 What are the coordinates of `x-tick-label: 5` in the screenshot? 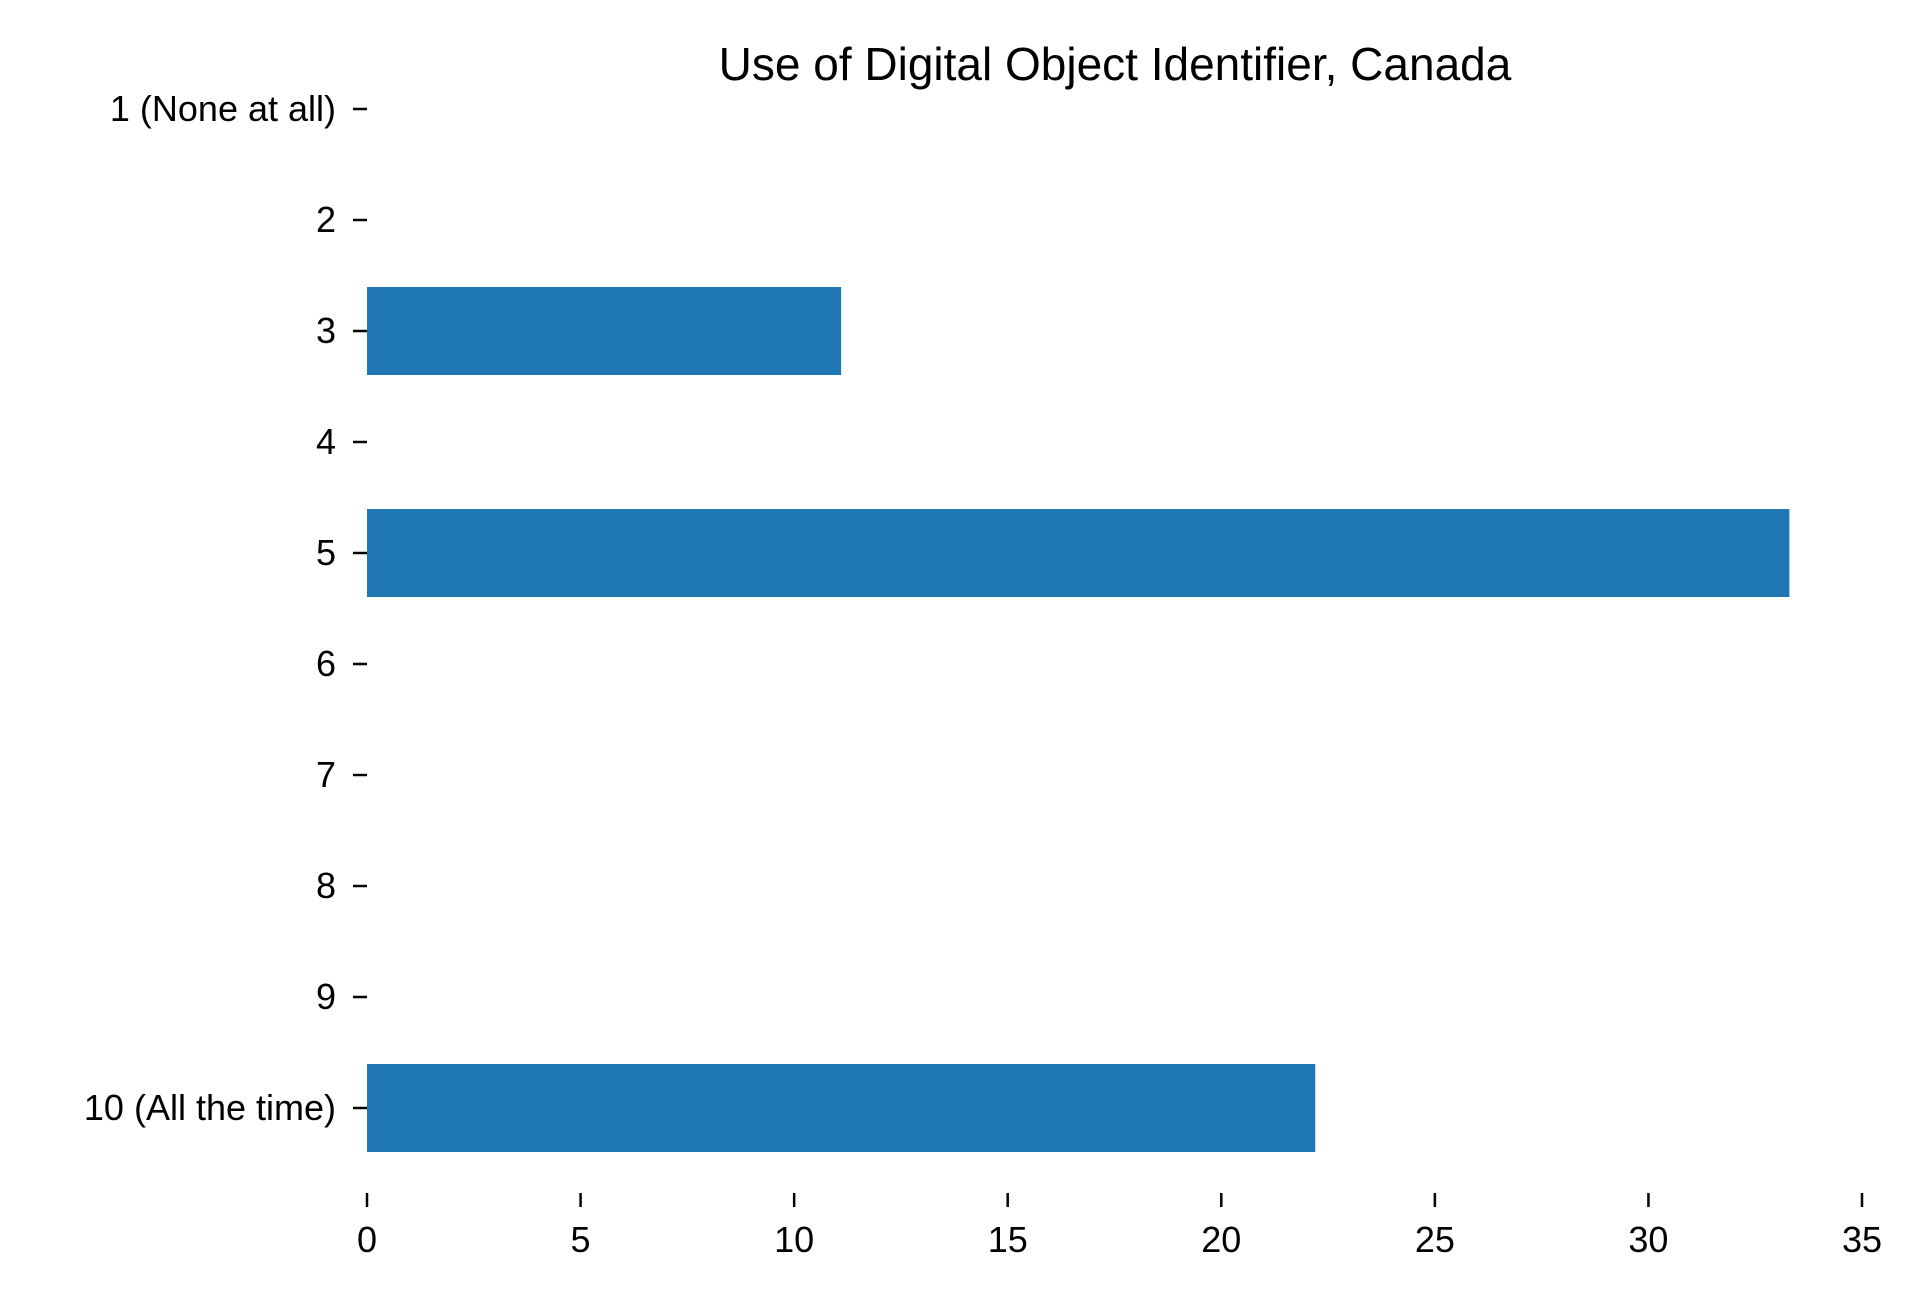 It's located at (581, 1239).